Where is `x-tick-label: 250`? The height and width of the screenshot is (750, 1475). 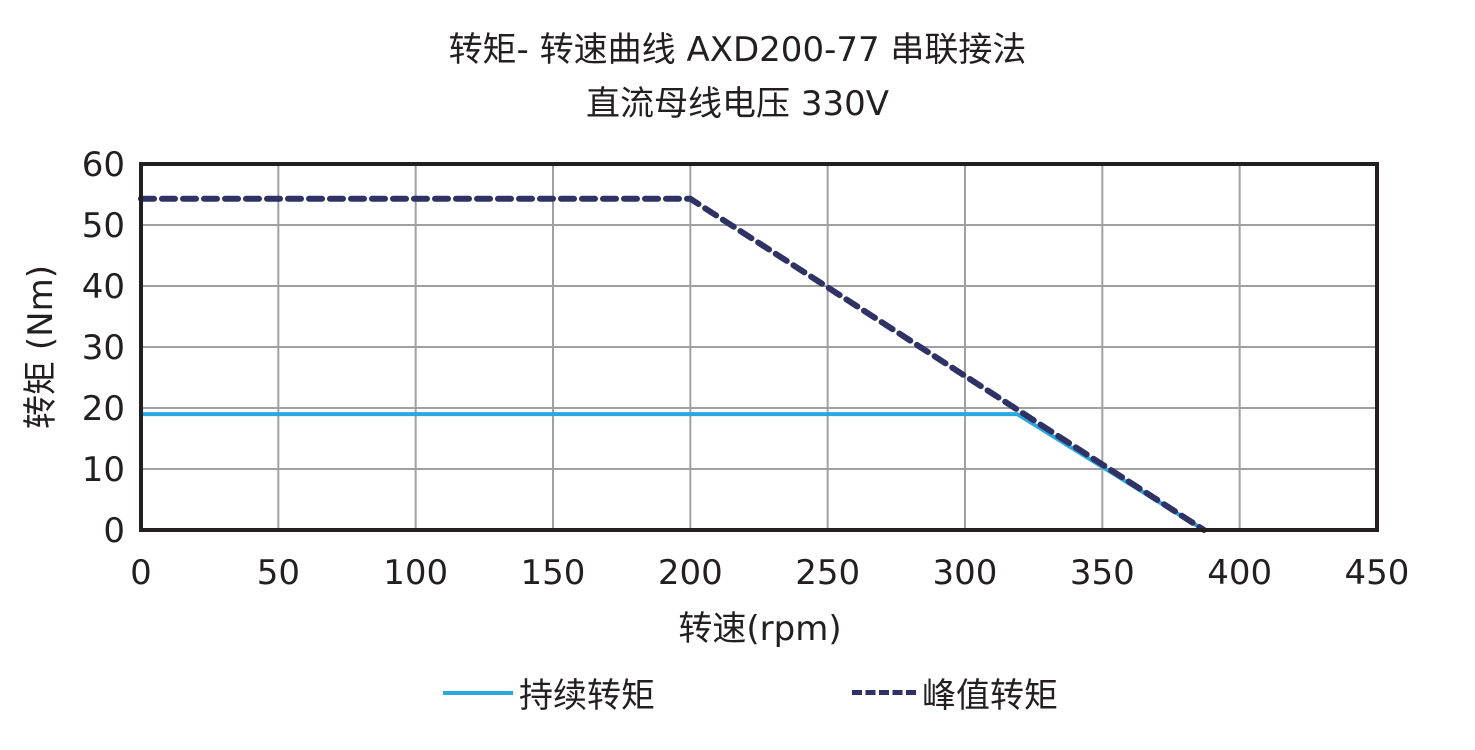 x-tick-label: 250 is located at coordinates (827, 573).